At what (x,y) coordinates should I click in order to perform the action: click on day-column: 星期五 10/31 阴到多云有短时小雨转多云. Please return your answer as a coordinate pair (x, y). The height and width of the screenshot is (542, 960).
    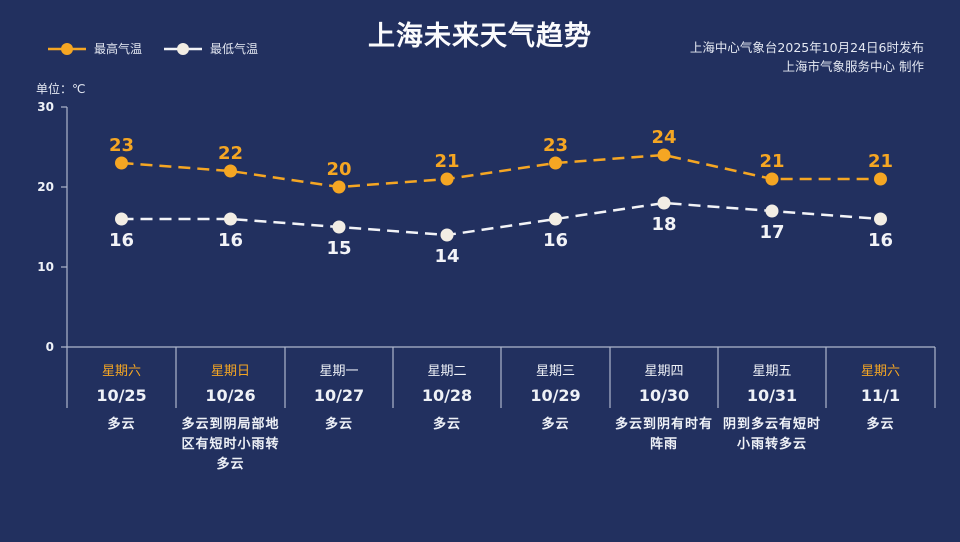
    Looking at the image, I should click on (772, 401).